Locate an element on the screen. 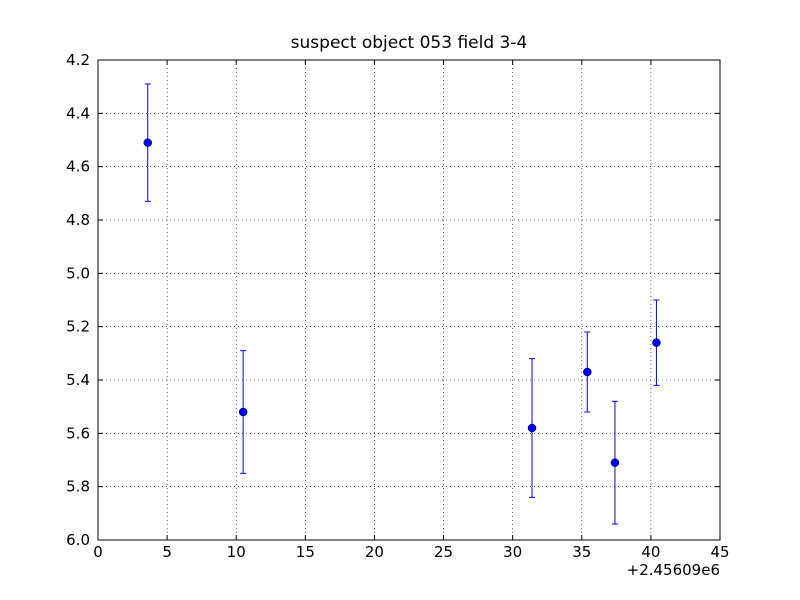  y-tick-label: 5.6 is located at coordinates (78, 433).